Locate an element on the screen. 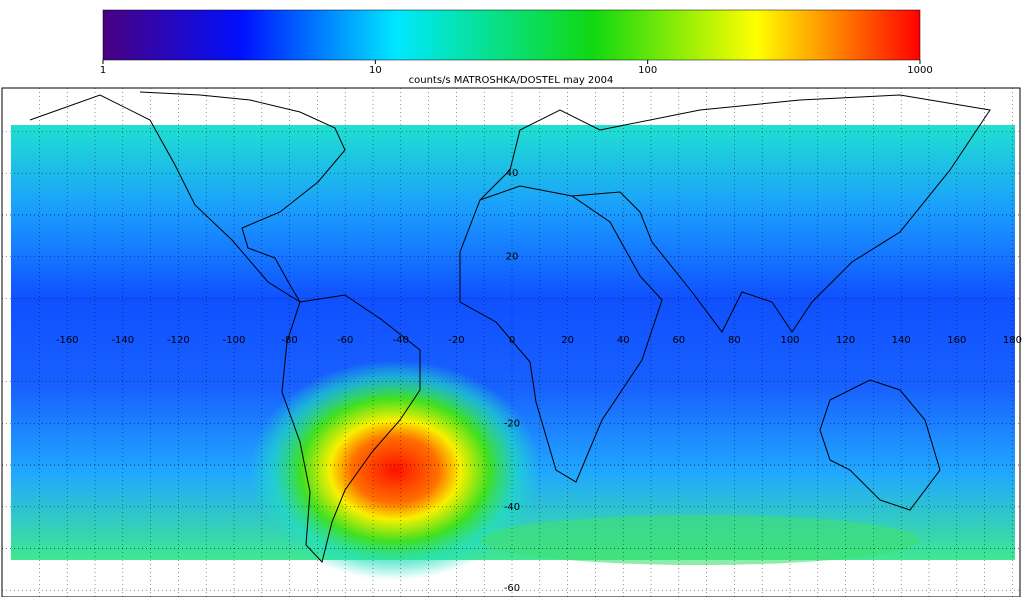  lon-label: -20 is located at coordinates (456, 340).